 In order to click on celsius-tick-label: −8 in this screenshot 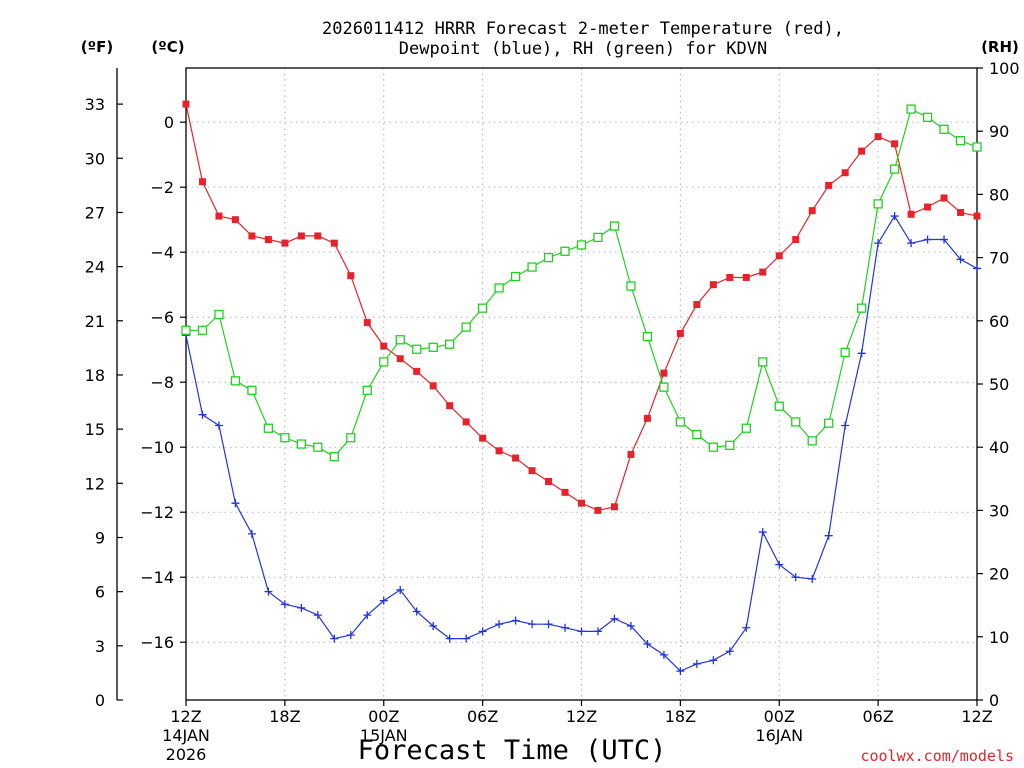, I will do `click(162, 382)`.